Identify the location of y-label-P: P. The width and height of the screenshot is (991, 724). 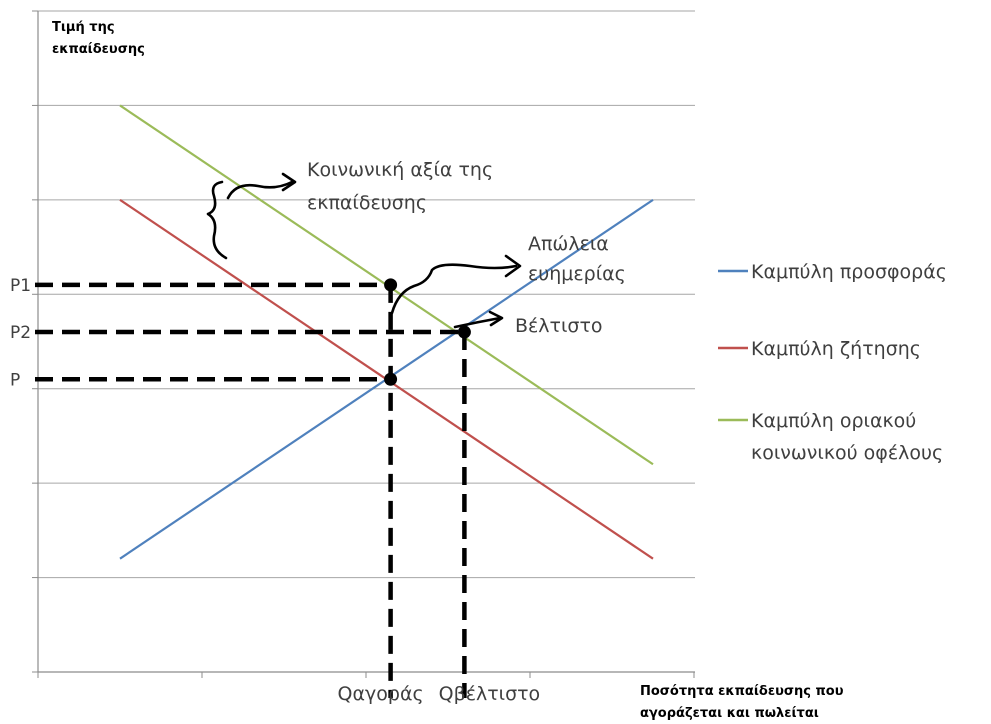
(15, 380).